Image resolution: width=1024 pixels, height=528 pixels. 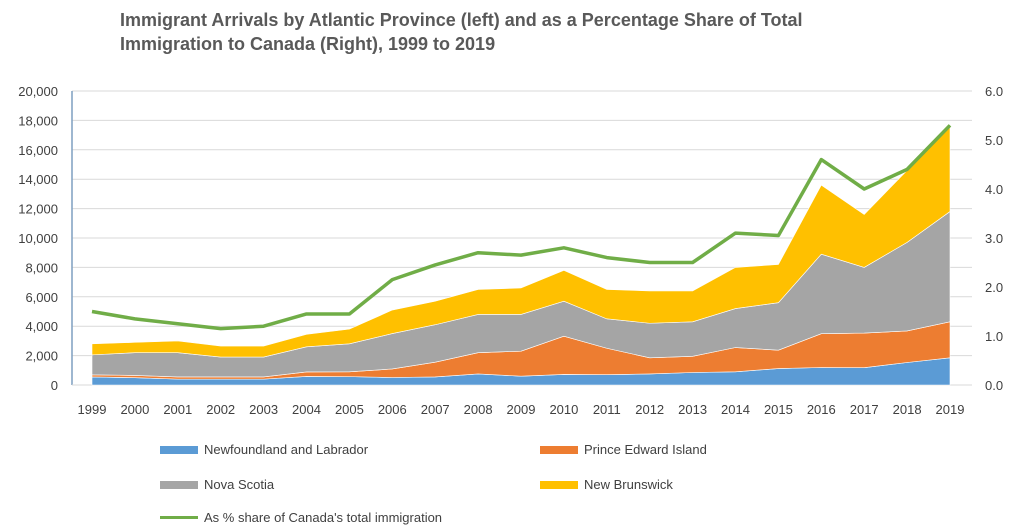 What do you see at coordinates (907, 409) in the screenshot?
I see `x-tick-label: 2018` at bounding box center [907, 409].